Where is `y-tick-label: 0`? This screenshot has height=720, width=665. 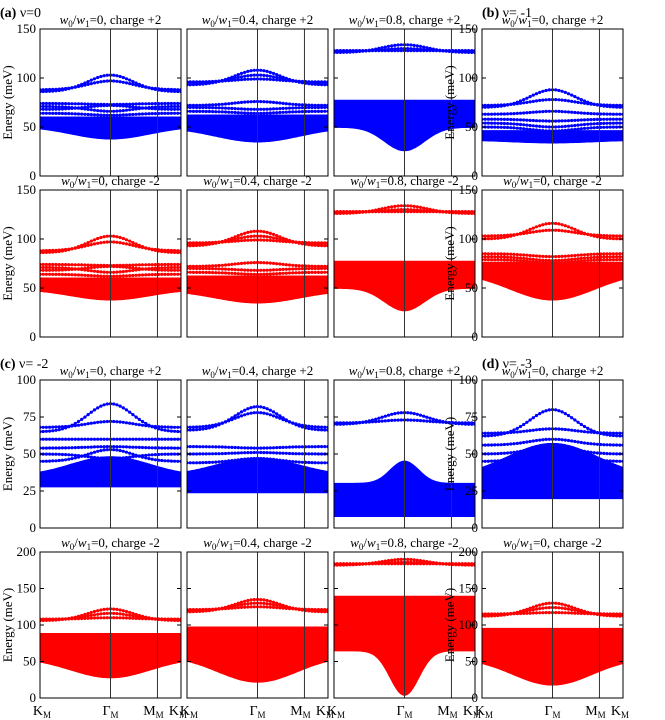 y-tick-label: 0 is located at coordinates (33, 175).